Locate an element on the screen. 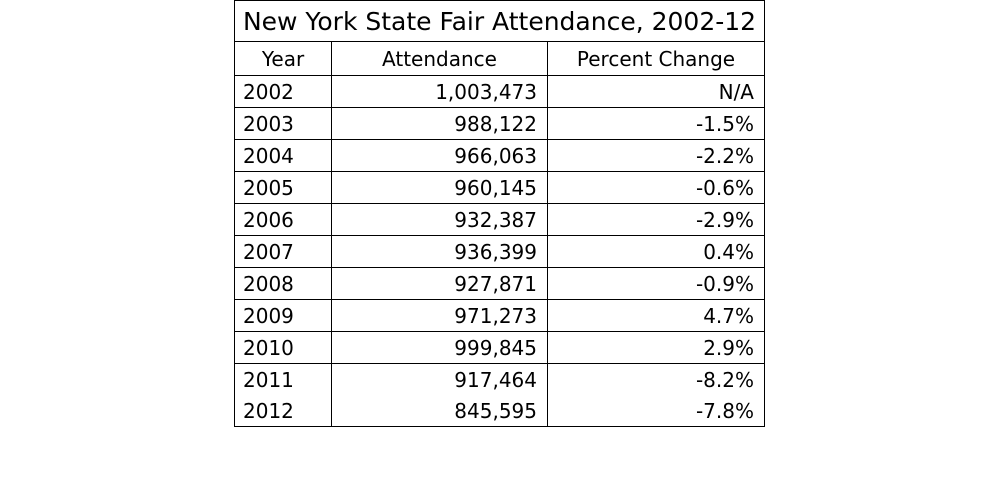 The height and width of the screenshot is (483, 1000). cell-year: 2006 is located at coordinates (283, 219).